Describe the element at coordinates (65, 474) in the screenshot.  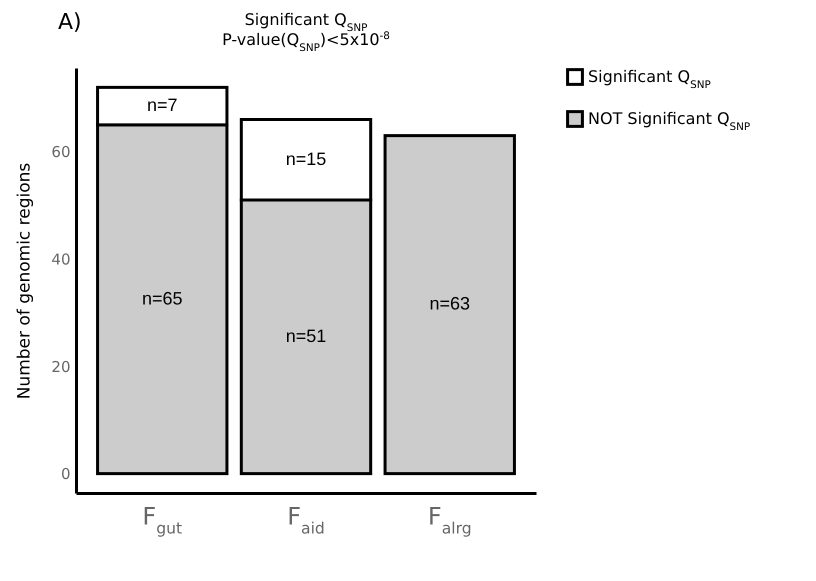
I see `y-tick-label: 0` at that location.